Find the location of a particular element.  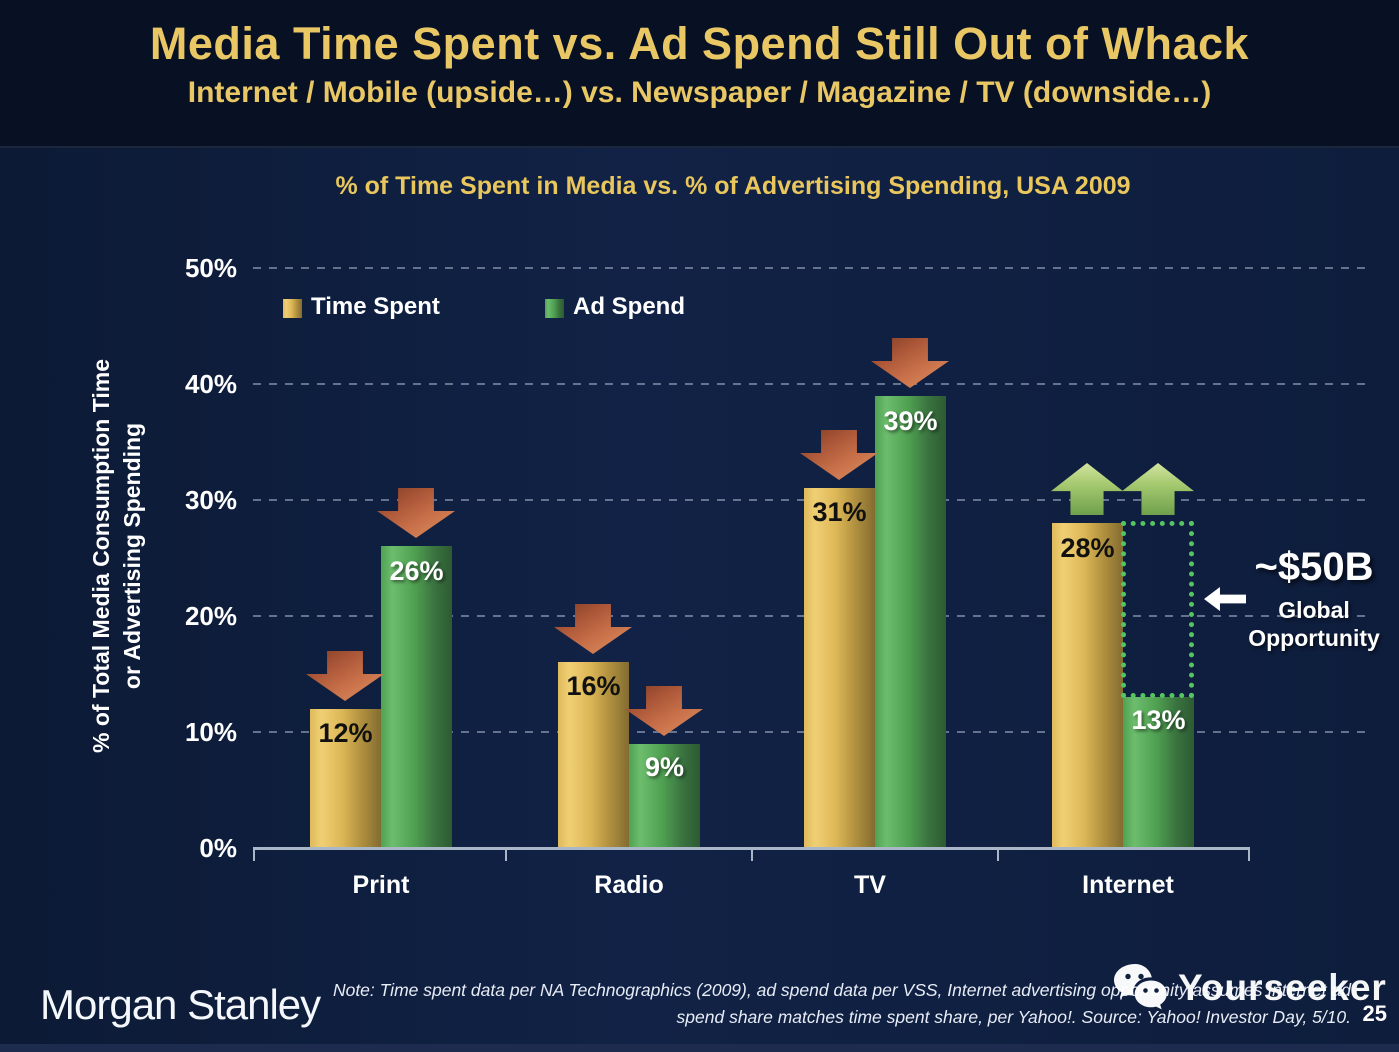

category-label-tv: TV is located at coordinates (870, 885).